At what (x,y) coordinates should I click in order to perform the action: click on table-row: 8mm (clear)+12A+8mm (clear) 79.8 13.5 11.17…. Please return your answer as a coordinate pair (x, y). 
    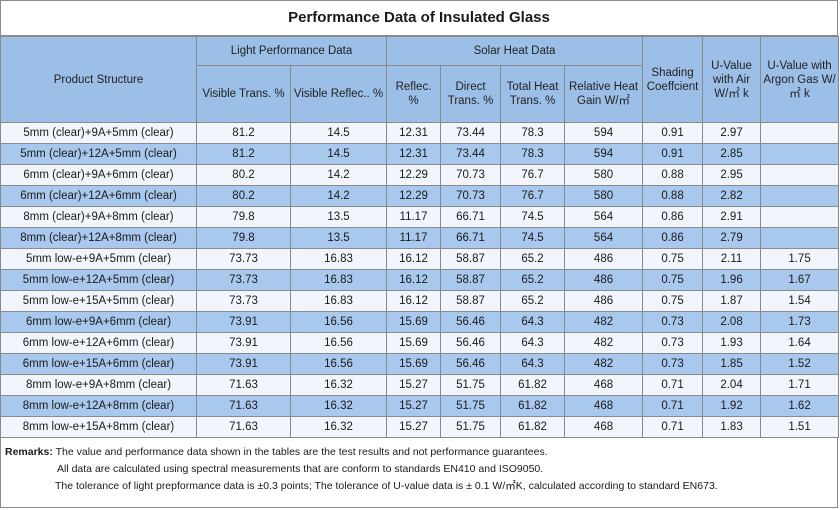
    Looking at the image, I should click on (420, 238).